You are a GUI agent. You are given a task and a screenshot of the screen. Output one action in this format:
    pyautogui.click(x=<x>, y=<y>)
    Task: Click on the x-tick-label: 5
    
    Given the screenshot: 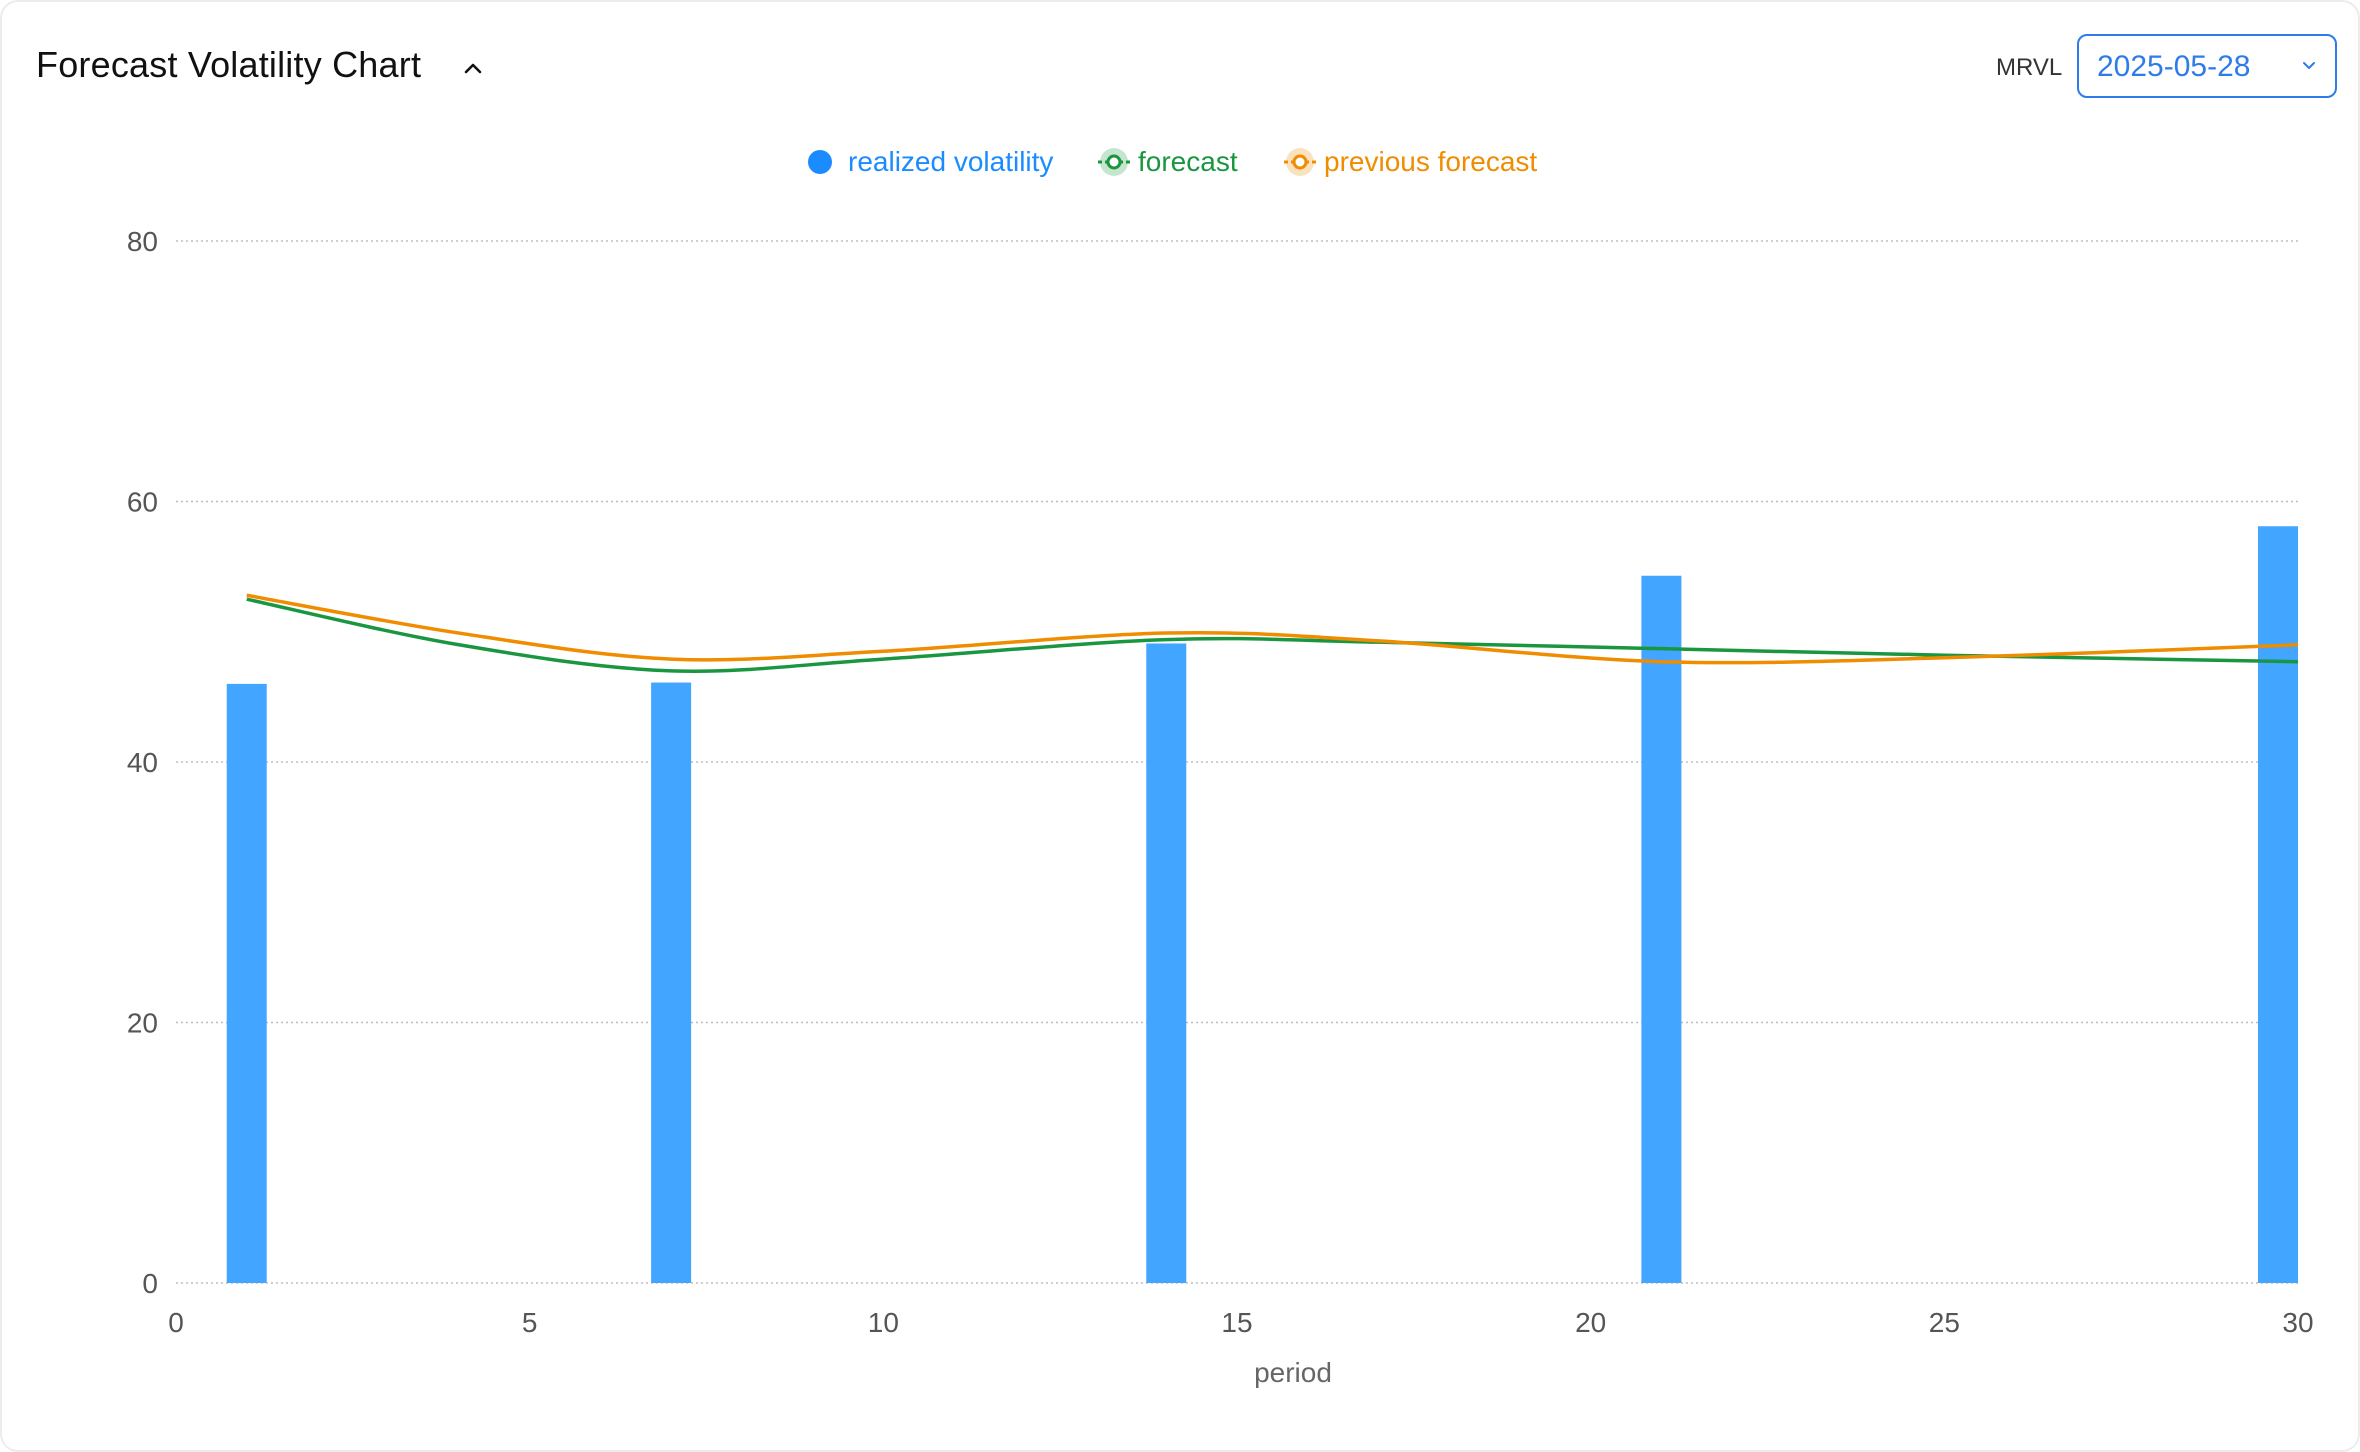 What is the action you would take?
    pyautogui.click(x=530, y=1322)
    